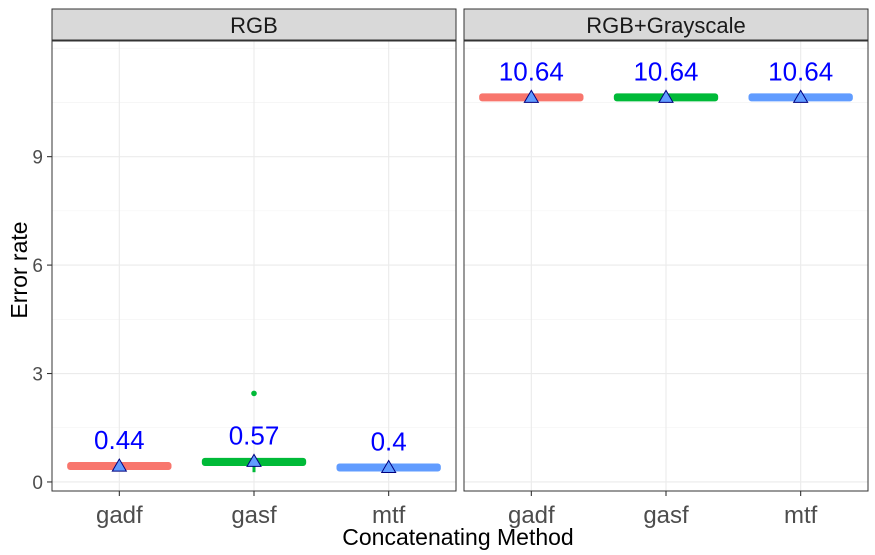 The image size is (875, 555). What do you see at coordinates (37, 483) in the screenshot?
I see `y-tick-label: 0` at bounding box center [37, 483].